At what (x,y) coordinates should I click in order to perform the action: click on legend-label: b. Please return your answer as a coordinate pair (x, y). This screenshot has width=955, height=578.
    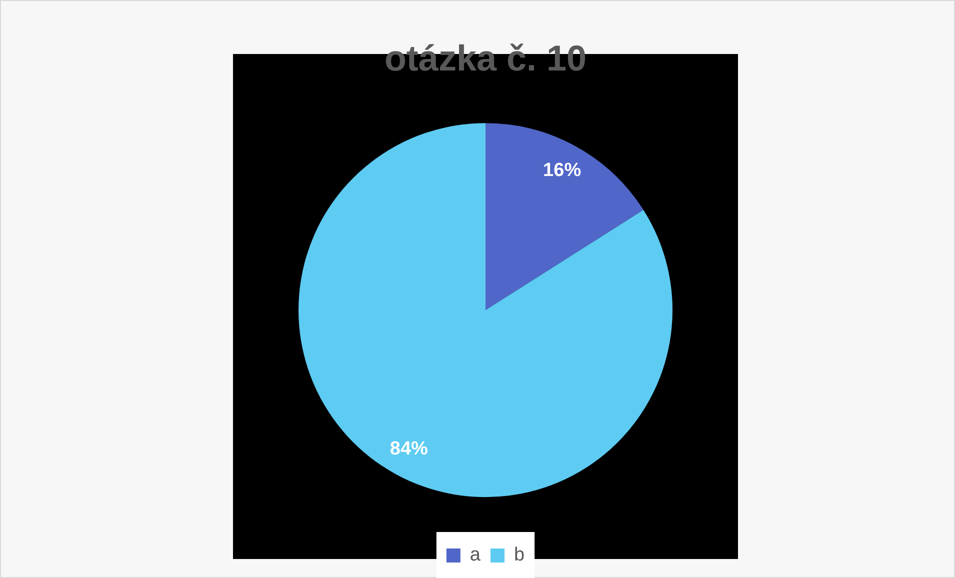
    Looking at the image, I should click on (519, 555).